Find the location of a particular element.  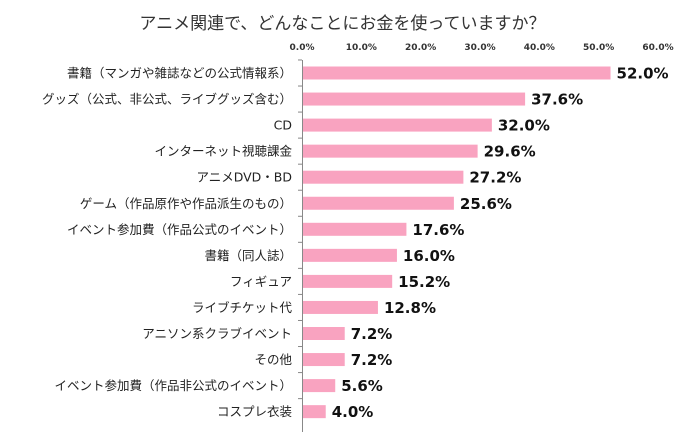

value-label: 52.0% is located at coordinates (643, 74).